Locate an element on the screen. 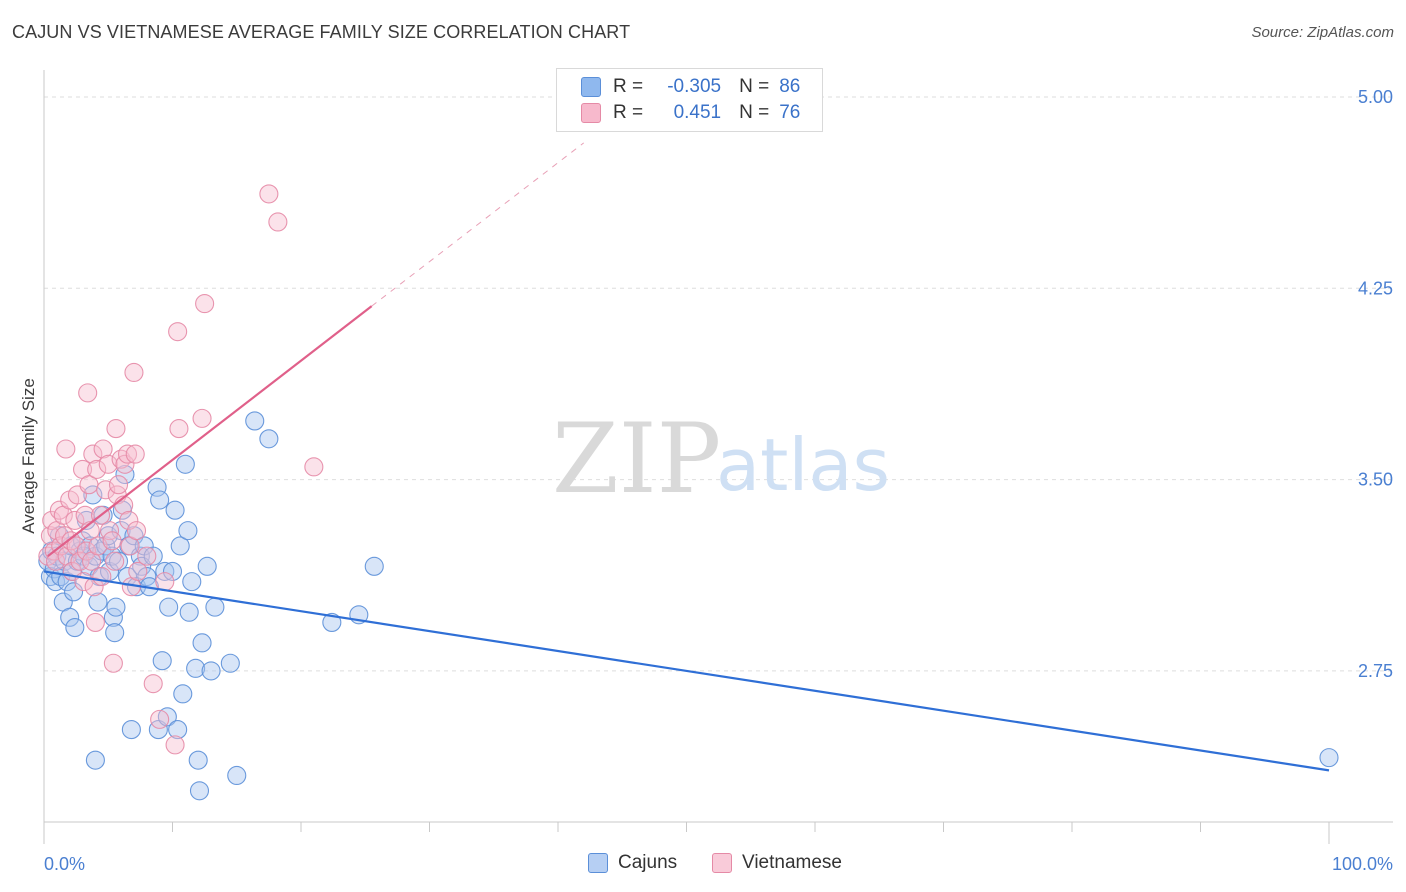  legend-row-cajuns: R = -0.305 N = 86 is located at coordinates (690, 87).